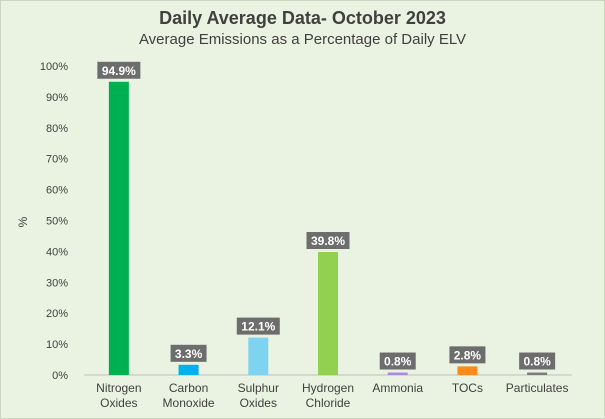 The image size is (605, 419). What do you see at coordinates (57, 252) in the screenshot?
I see `y-tick-label: 40%` at bounding box center [57, 252].